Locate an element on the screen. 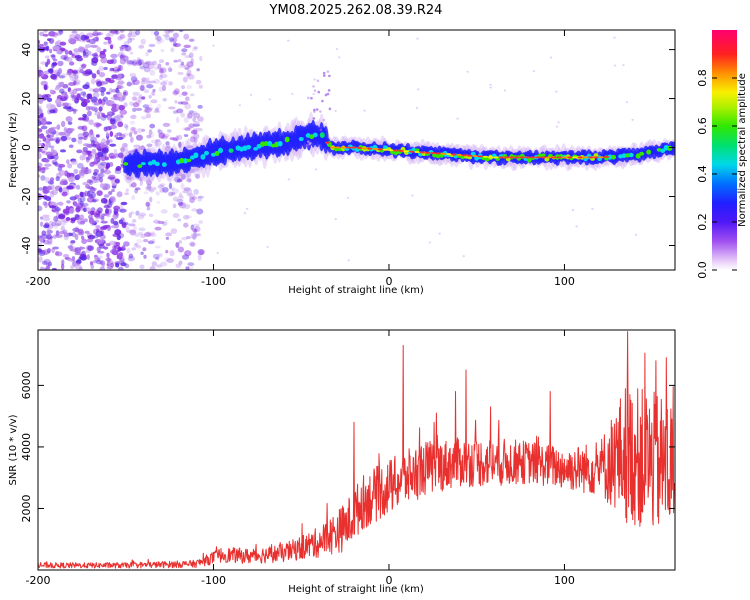 This screenshot has height=600, width=750. snr-x-axis-label: Height of straight line (km) is located at coordinates (356, 589).